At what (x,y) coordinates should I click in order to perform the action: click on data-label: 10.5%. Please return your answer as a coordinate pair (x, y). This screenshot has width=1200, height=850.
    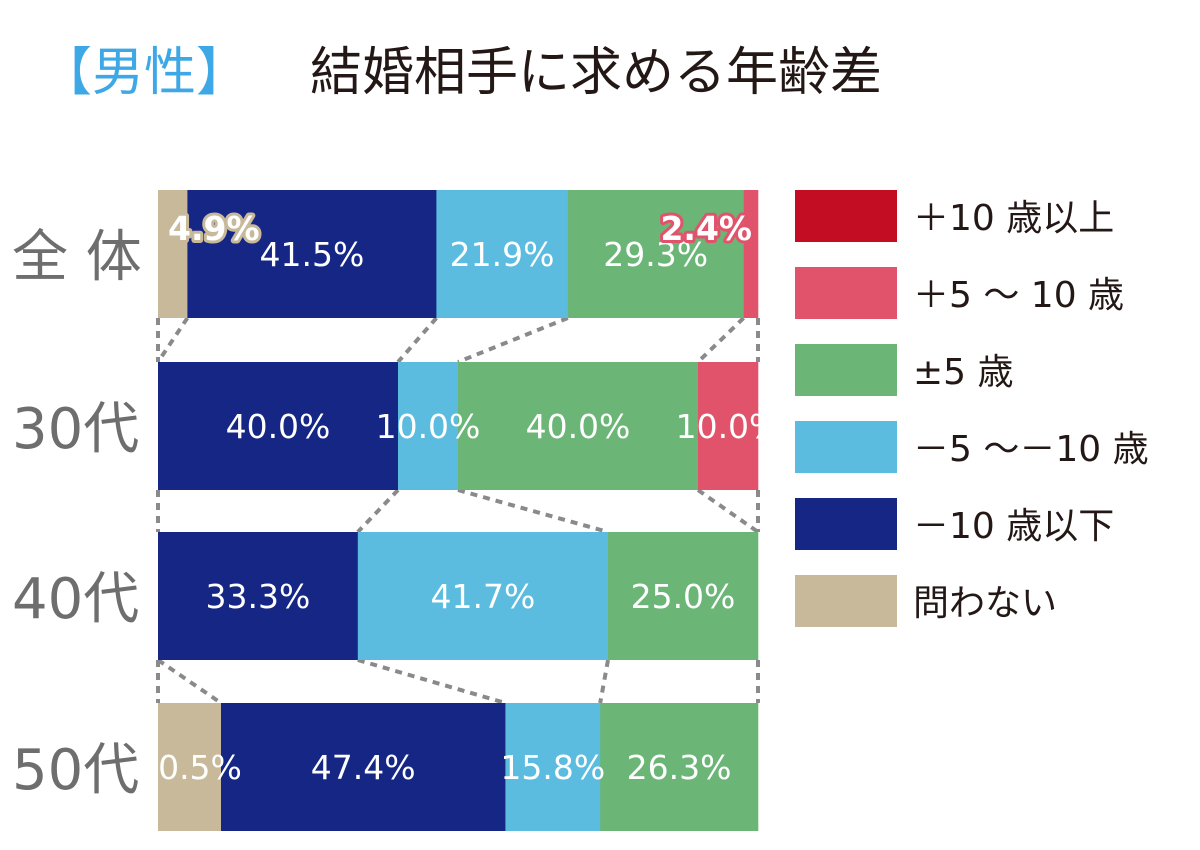
    Looking at the image, I should click on (189, 767).